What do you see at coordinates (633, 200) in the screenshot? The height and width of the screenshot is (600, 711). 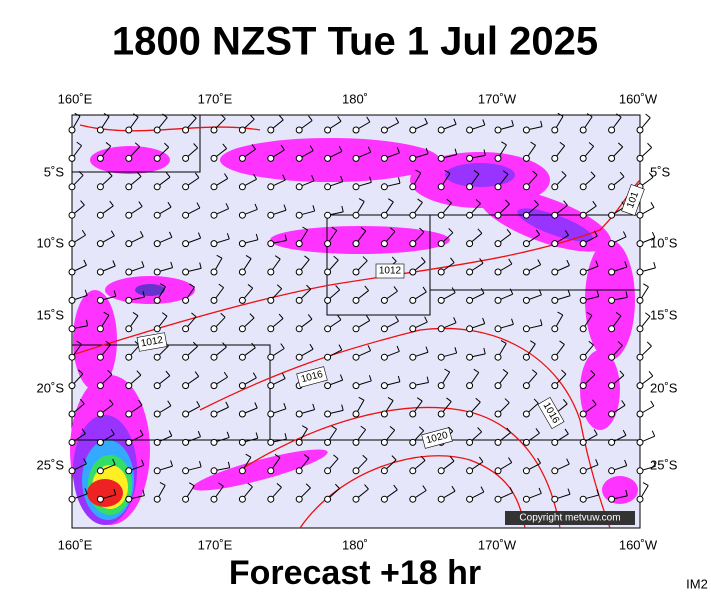 I see `isobar-label-box` at bounding box center [633, 200].